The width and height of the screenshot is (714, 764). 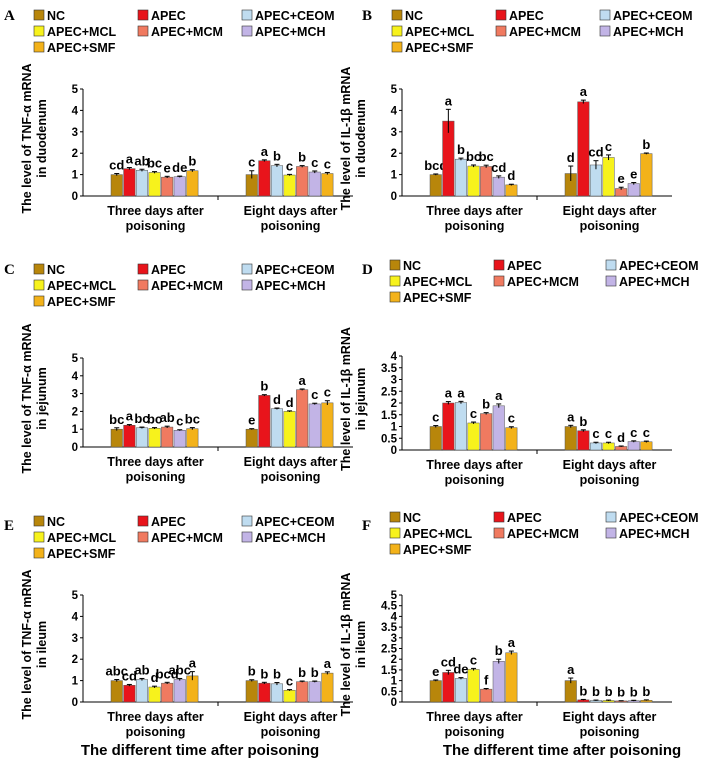 I want to click on y-tick-label: 2, so click(x=75, y=412).